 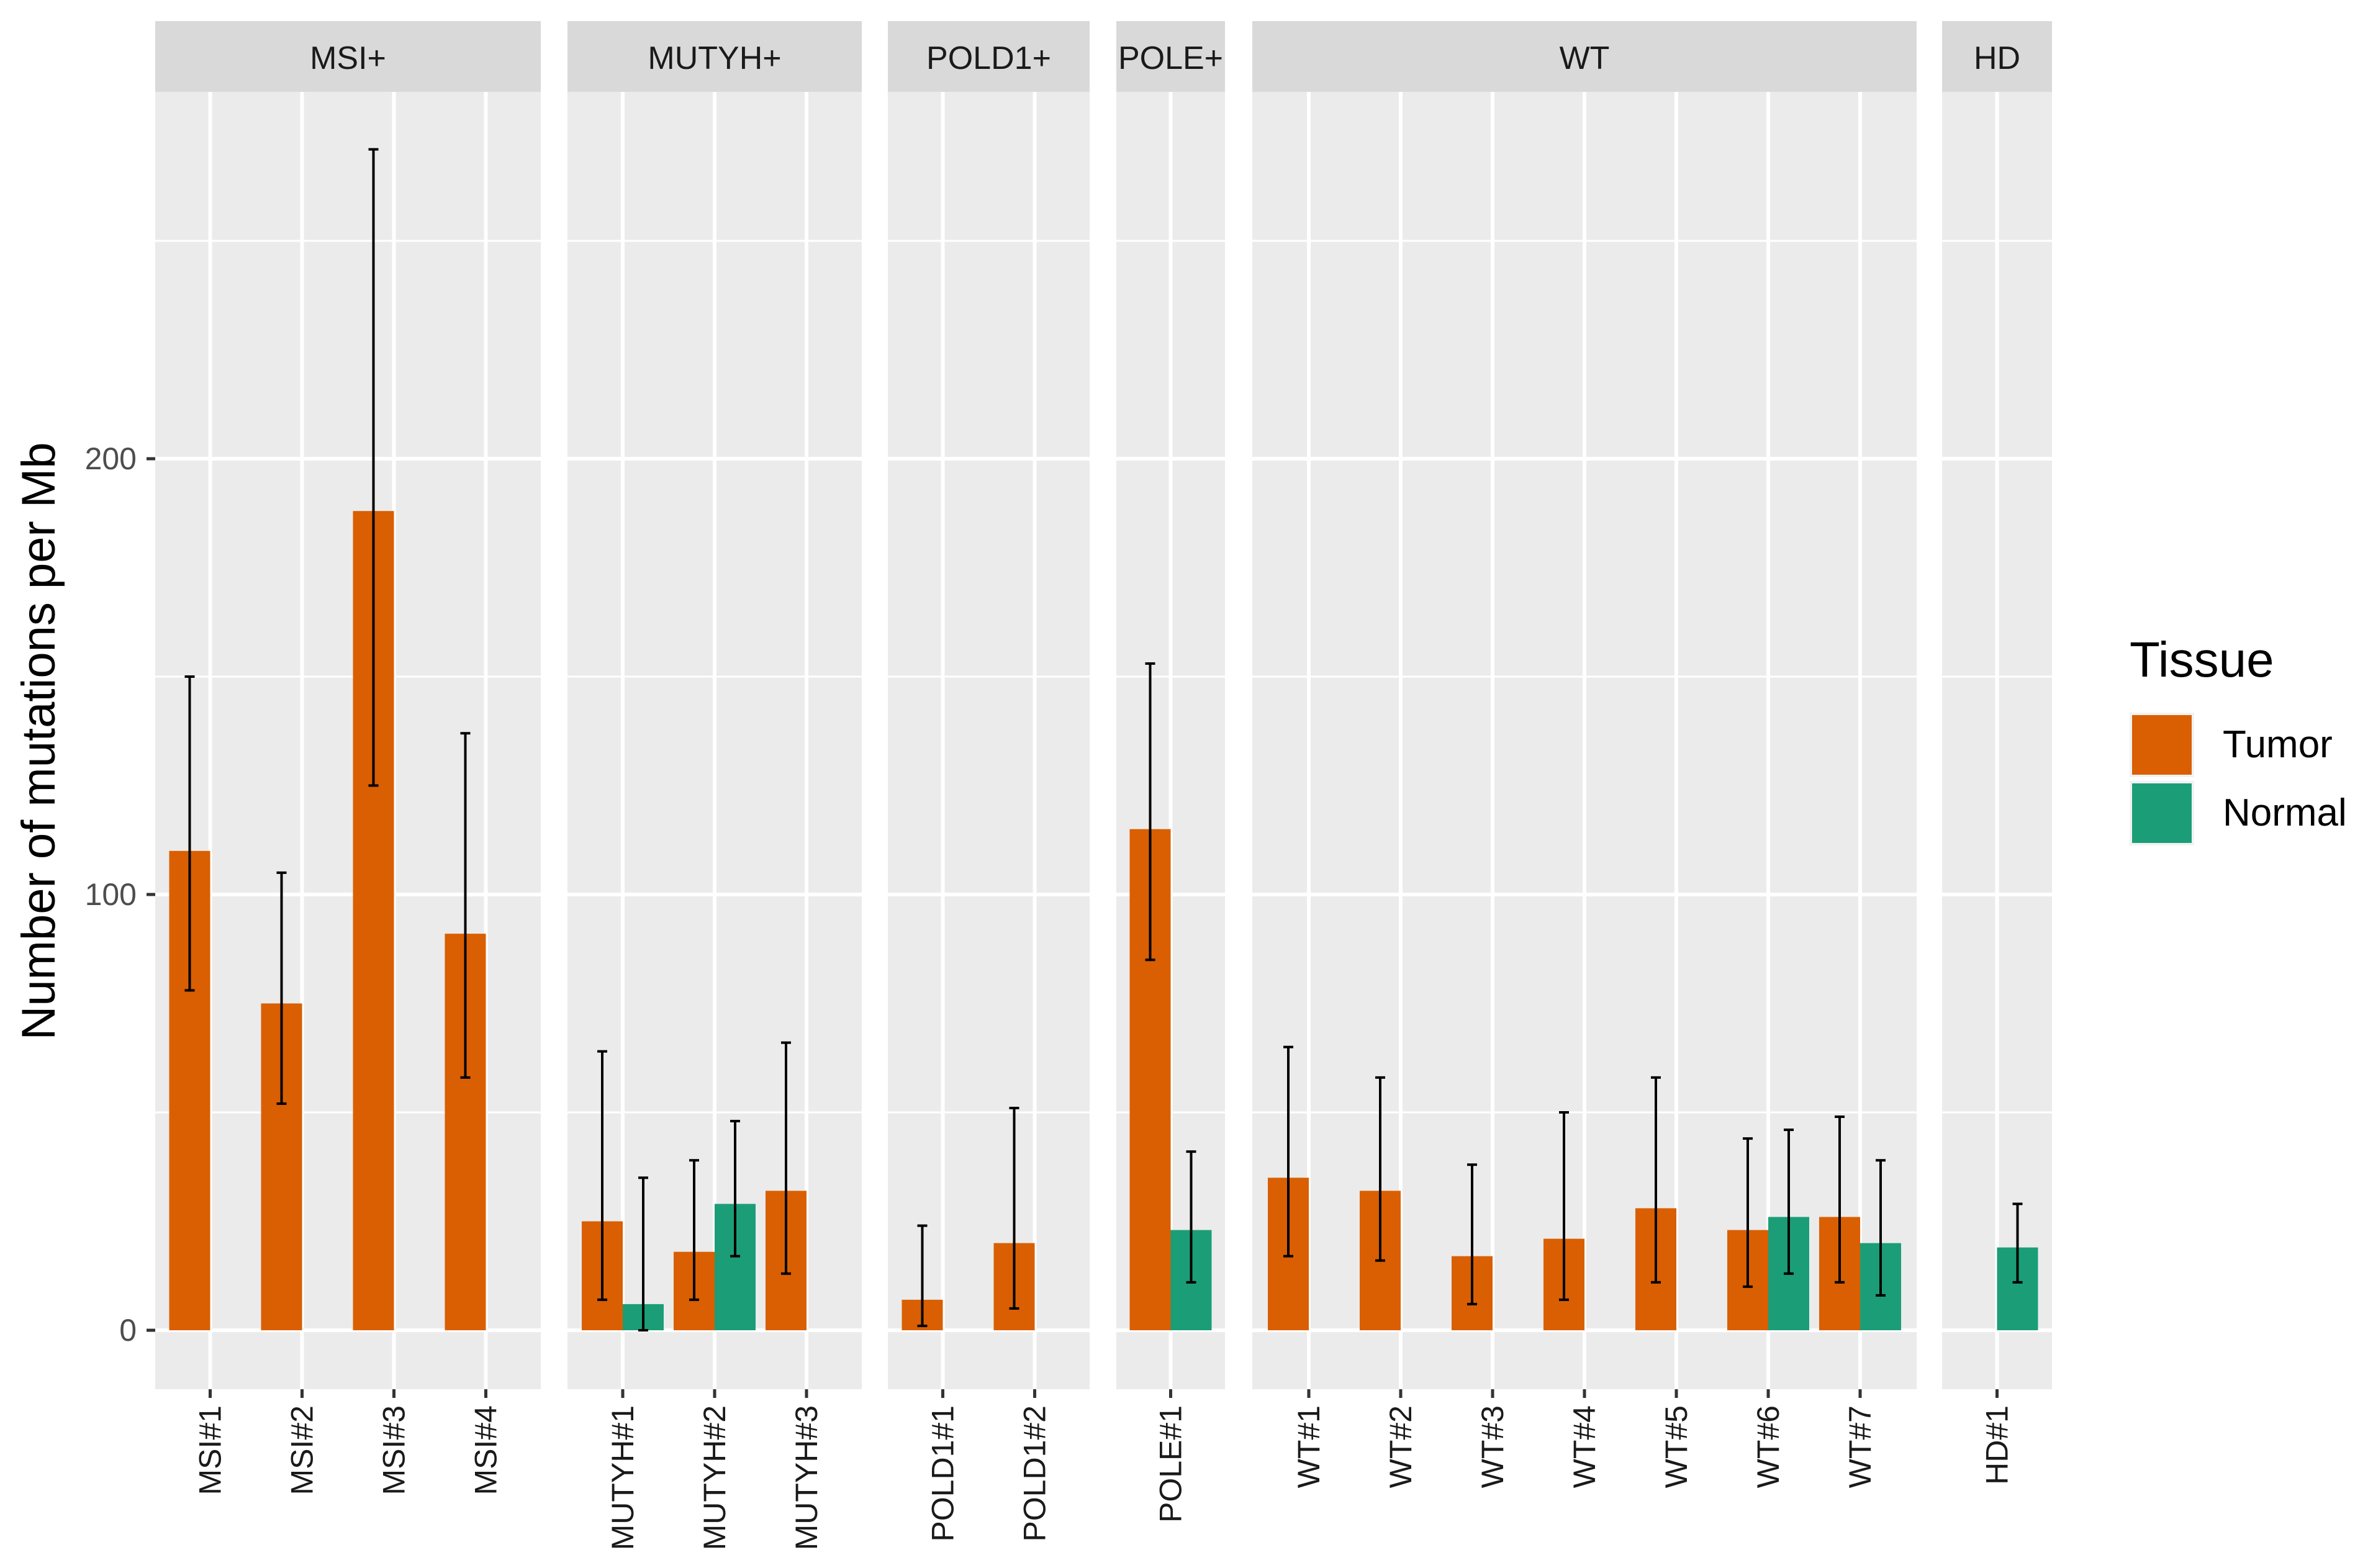 I want to click on x-tick-label: MSI#3, so click(x=394, y=1450).